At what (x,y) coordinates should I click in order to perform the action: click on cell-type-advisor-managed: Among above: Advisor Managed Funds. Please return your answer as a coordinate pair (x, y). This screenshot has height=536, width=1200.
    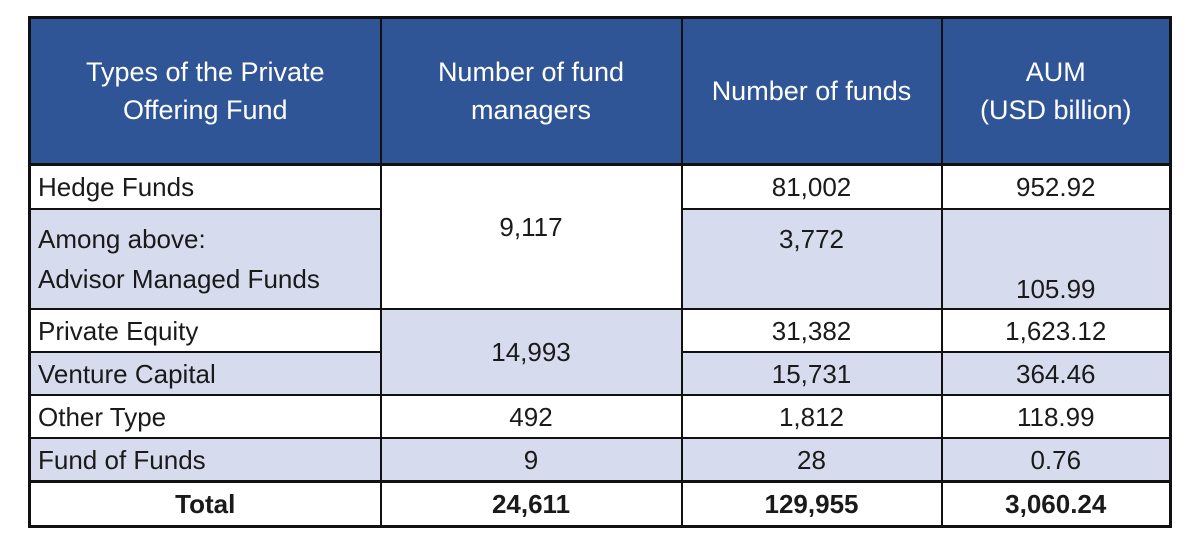
    Looking at the image, I should click on (205, 259).